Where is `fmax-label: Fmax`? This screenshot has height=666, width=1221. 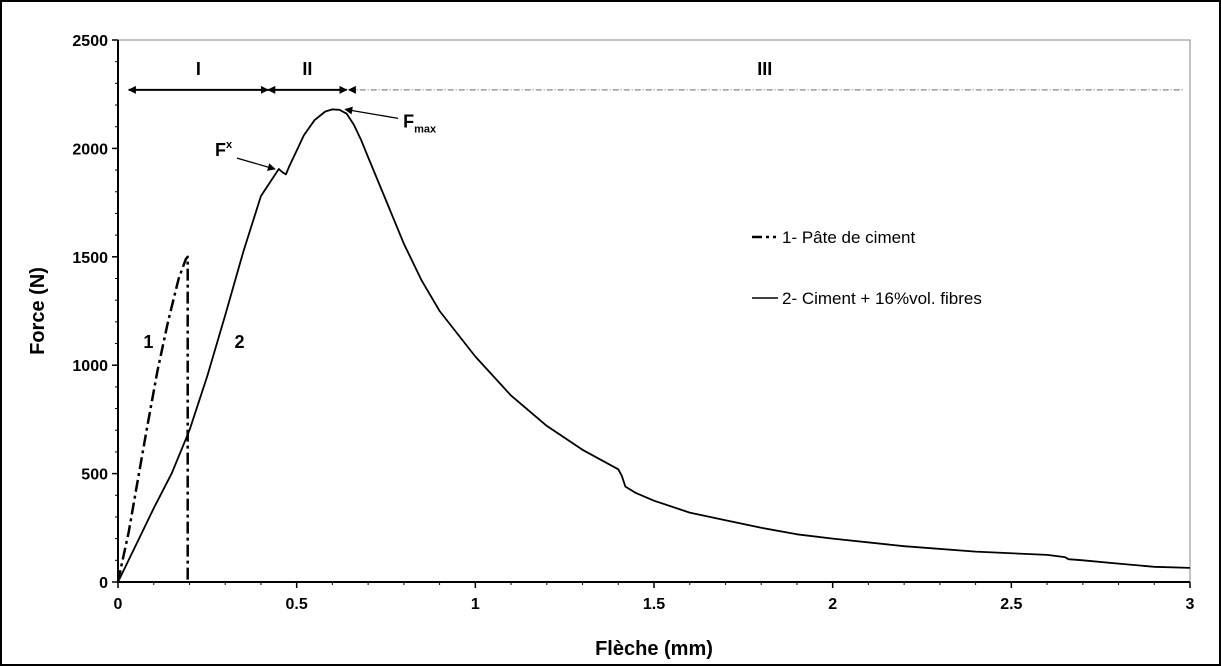
fmax-label: Fmax is located at coordinates (420, 123).